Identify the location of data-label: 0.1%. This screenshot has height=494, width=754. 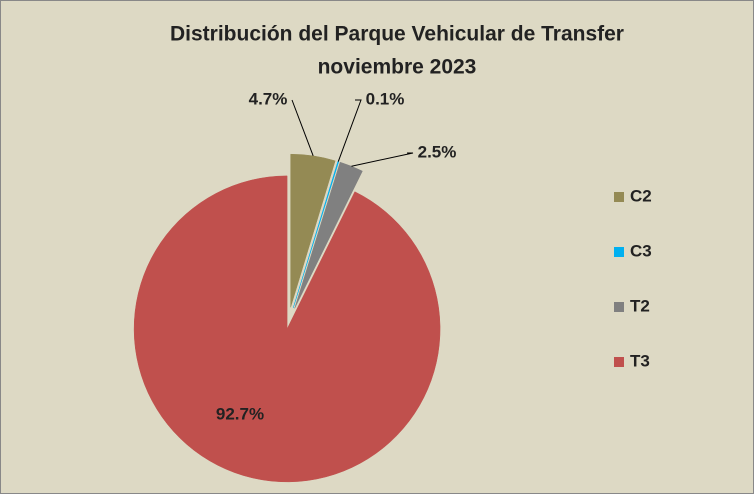
(385, 98).